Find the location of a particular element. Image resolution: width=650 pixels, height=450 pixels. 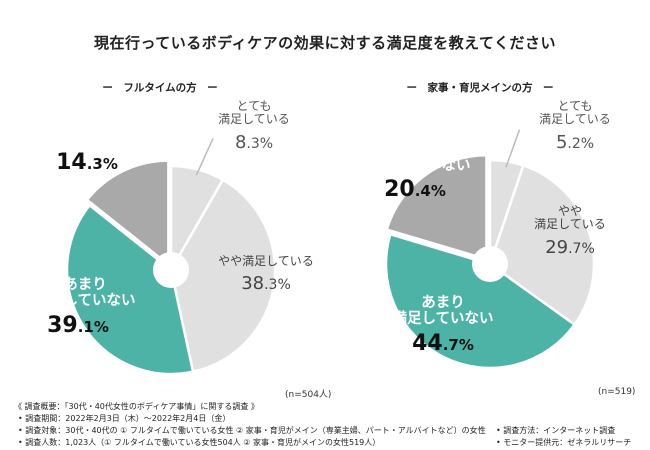

right-leader-line is located at coordinates (513, 148).